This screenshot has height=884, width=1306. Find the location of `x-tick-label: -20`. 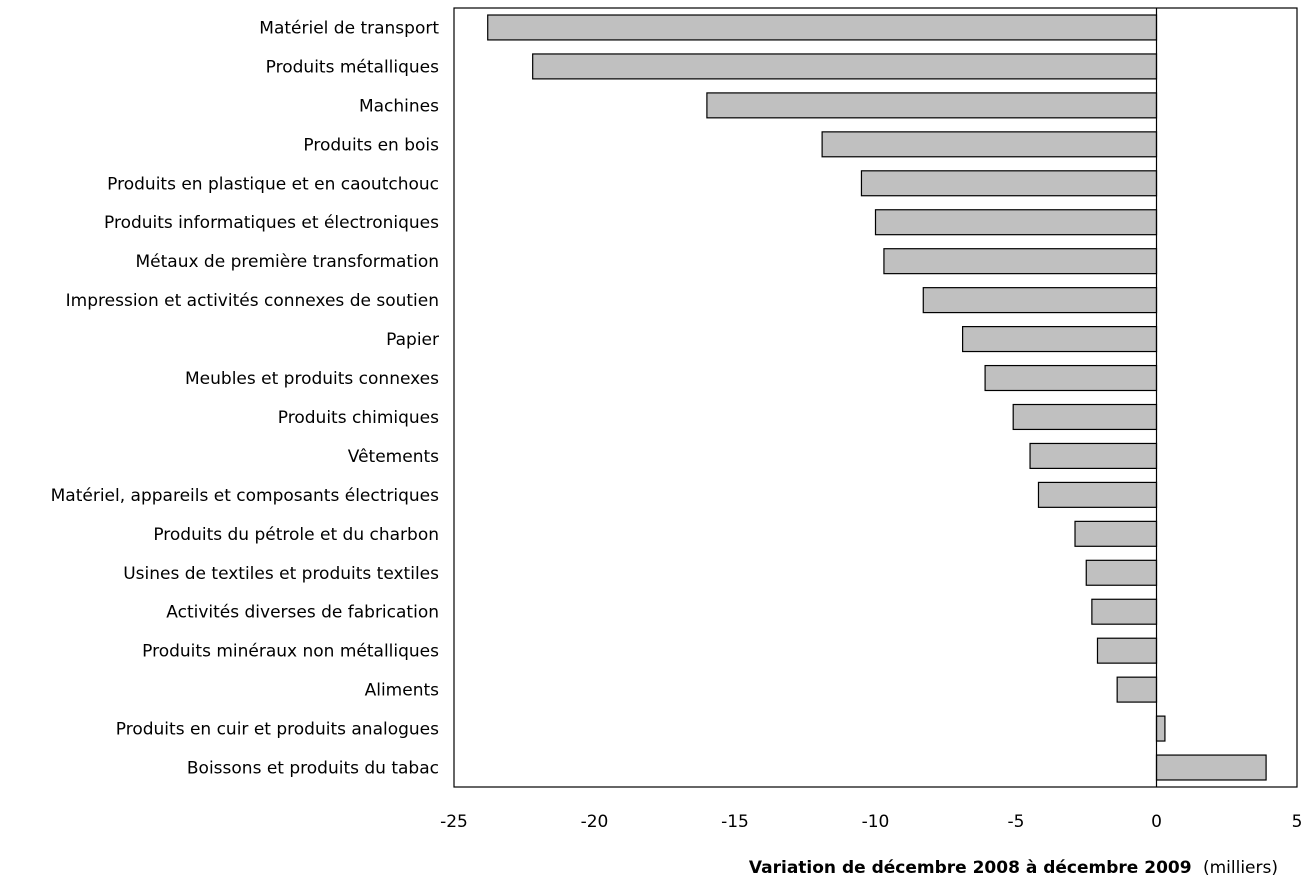

x-tick-label: -20 is located at coordinates (595, 822).